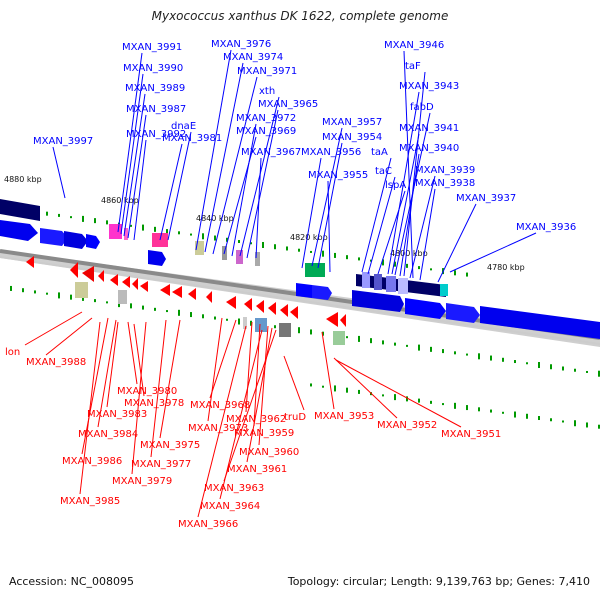 The image size is (600, 600). What do you see at coordinates (352, 122) in the screenshot?
I see `gene-label: MXAN_3957` at bounding box center [352, 122].